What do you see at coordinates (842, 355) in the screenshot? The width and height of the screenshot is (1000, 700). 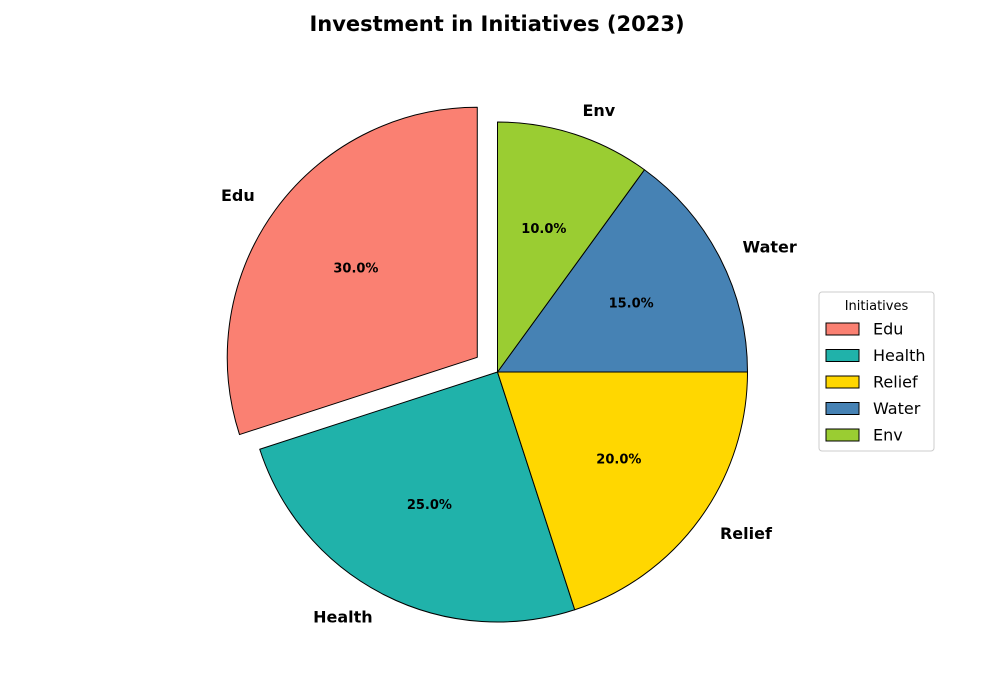 I see `legend-swatch-health` at bounding box center [842, 355].